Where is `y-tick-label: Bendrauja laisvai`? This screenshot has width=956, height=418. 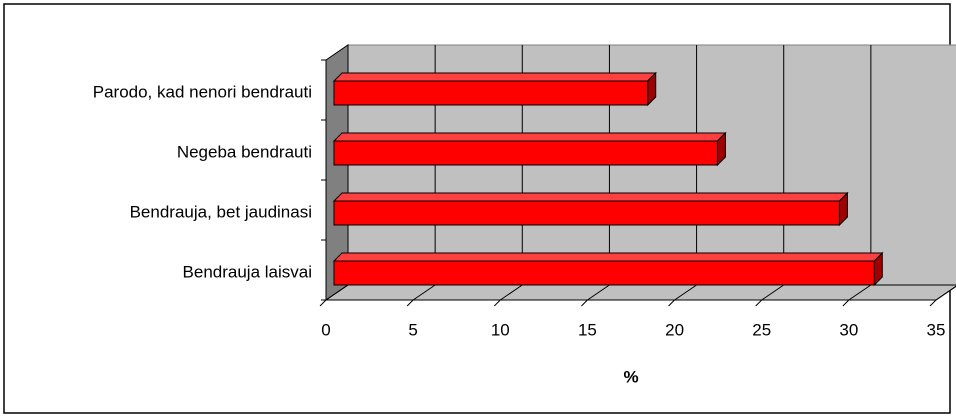
y-tick-label: Bendrauja laisvai is located at coordinates (247, 271).